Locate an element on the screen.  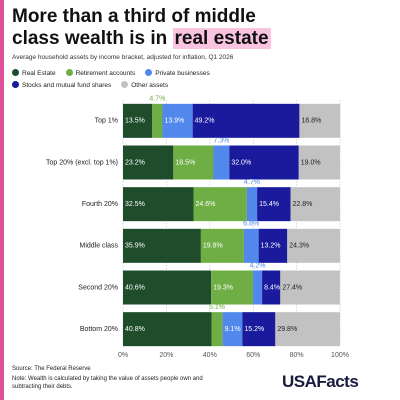
legend-item: Private businesses is located at coordinates (177, 74).